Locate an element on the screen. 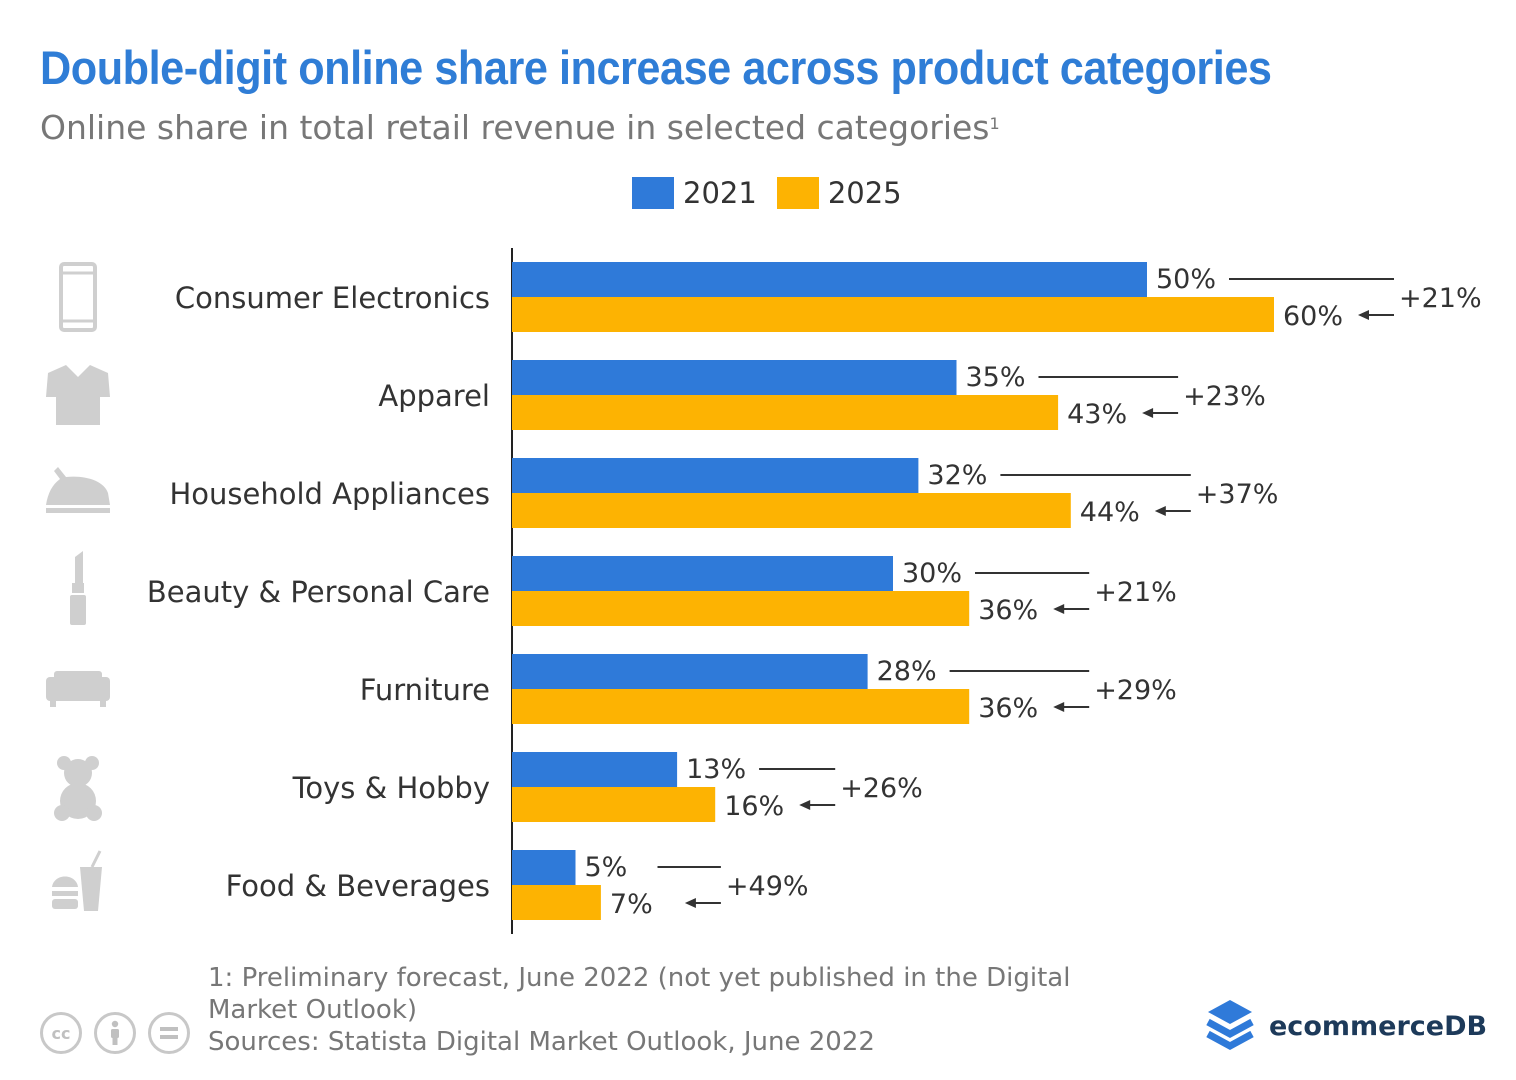  iron-icon is located at coordinates (78, 490).